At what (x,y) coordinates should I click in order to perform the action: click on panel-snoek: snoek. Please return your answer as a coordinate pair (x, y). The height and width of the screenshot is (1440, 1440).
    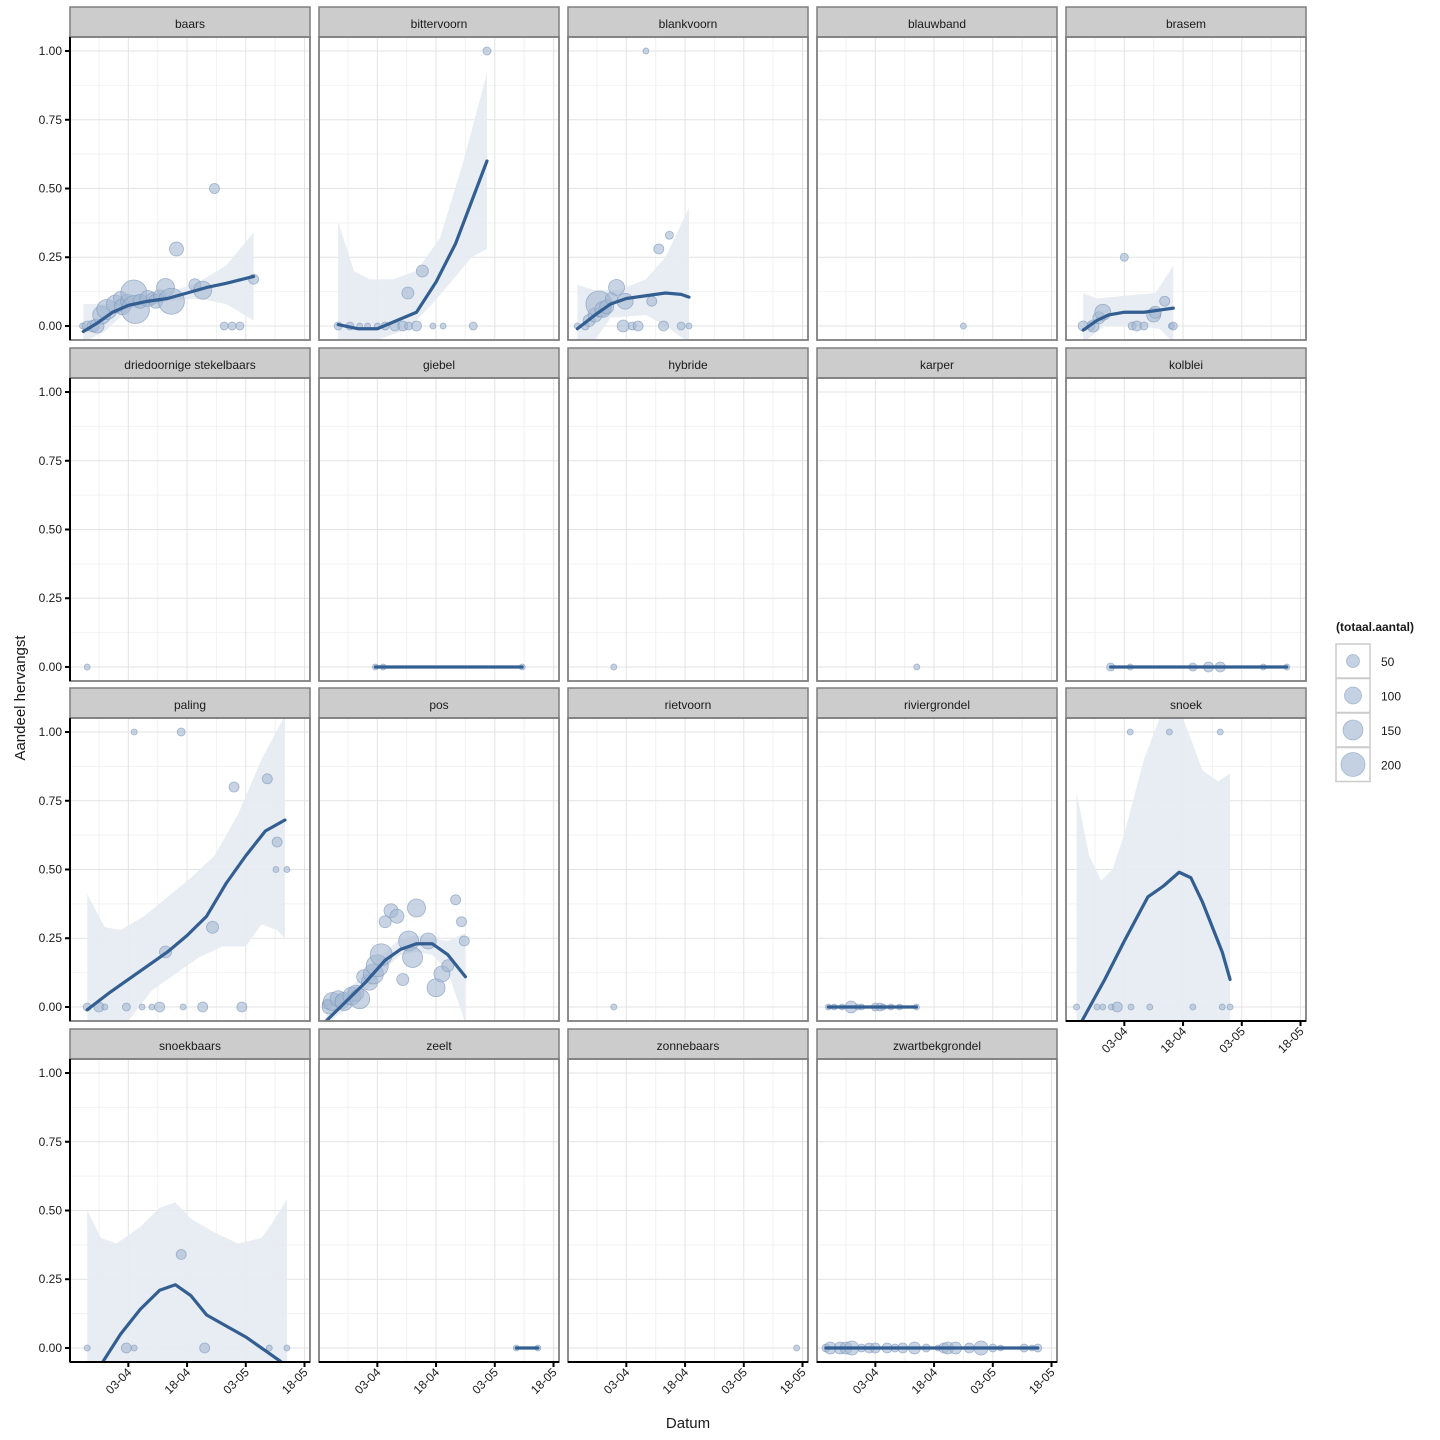
    Looking at the image, I should click on (1186, 854).